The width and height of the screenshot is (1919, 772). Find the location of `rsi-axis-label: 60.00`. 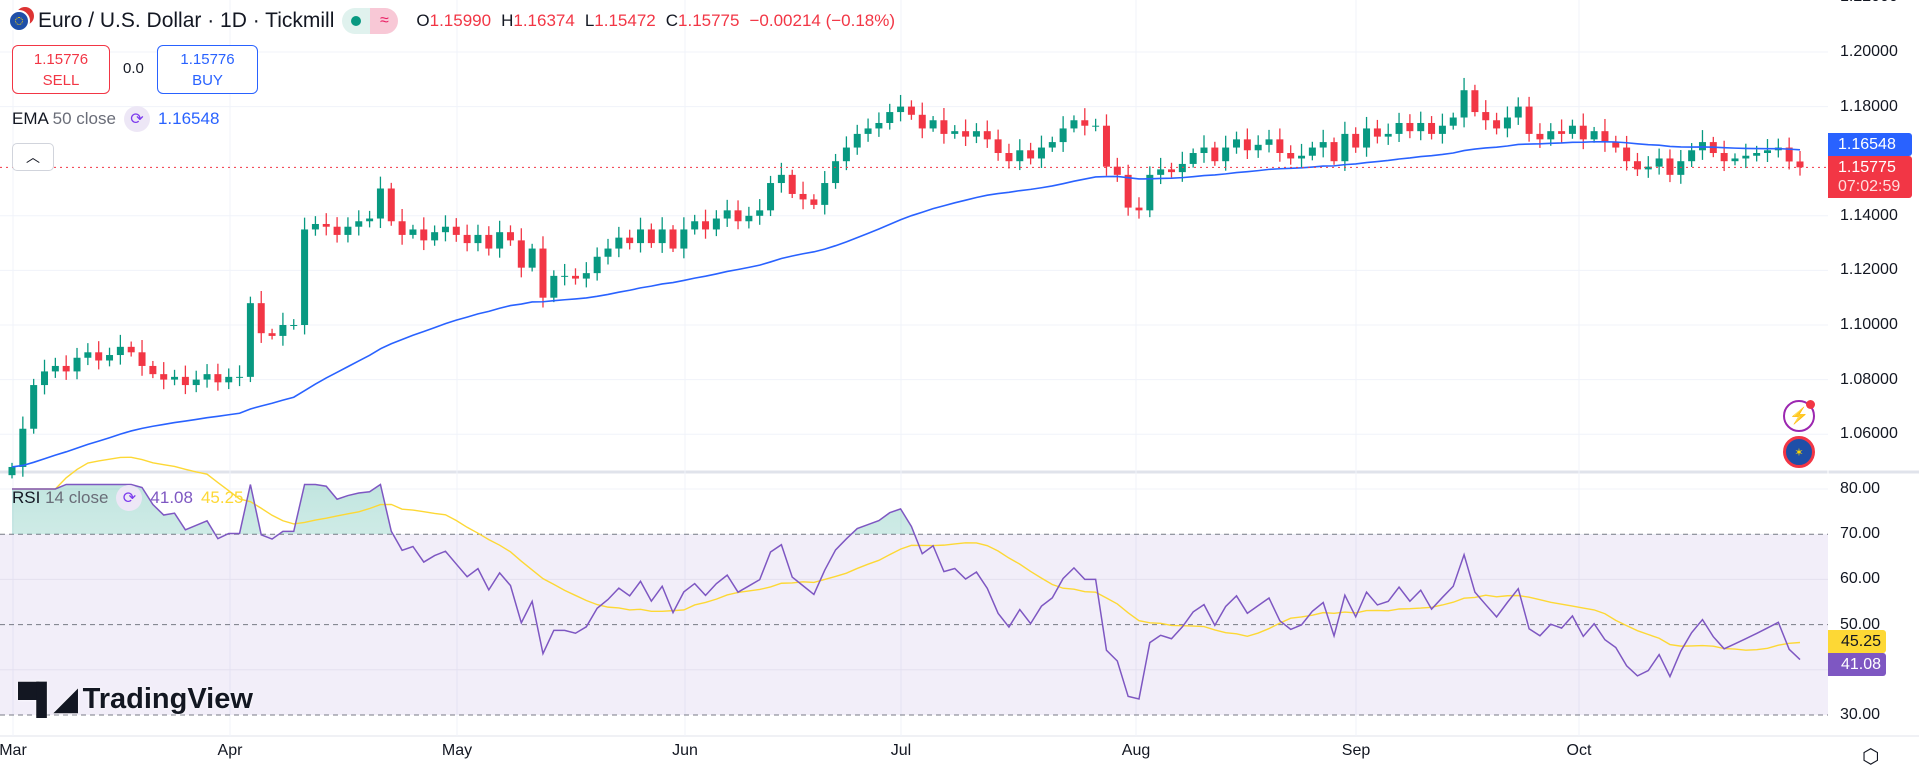

rsi-axis-label: 60.00 is located at coordinates (1860, 579).